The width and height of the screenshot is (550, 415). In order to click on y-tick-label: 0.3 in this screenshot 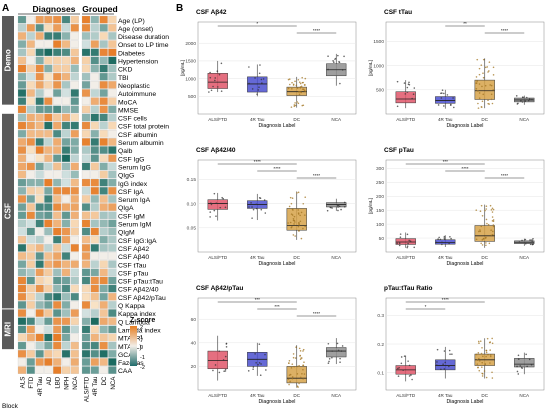, I will do `click(380, 316)`.